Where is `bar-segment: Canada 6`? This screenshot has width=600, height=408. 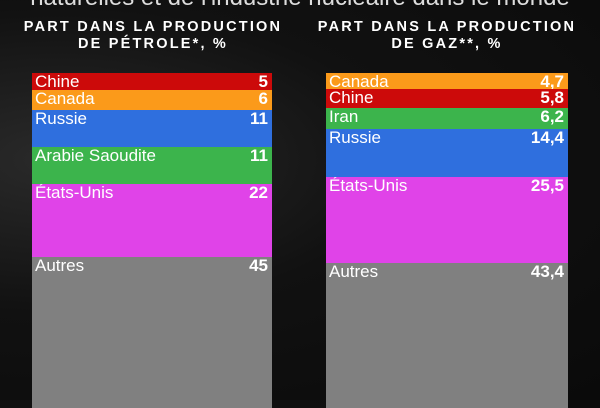
bar-segment: Canada 6 is located at coordinates (152, 99).